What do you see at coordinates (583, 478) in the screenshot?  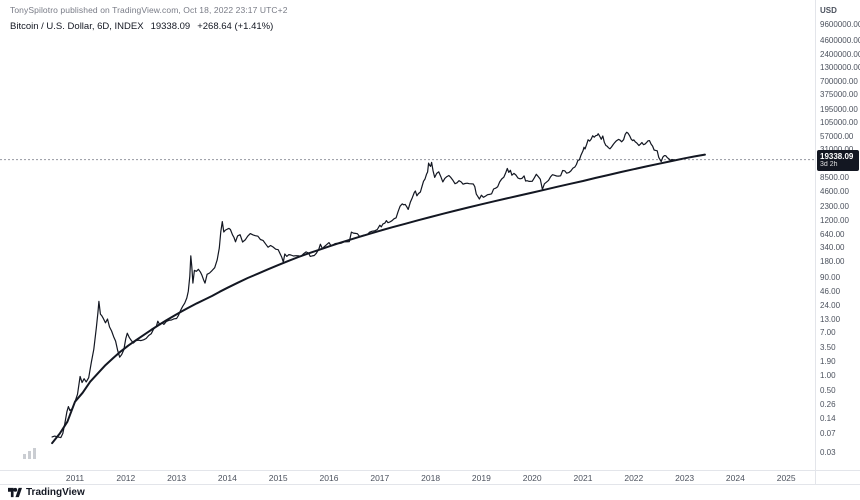 I see `year-tick: 2021` at bounding box center [583, 478].